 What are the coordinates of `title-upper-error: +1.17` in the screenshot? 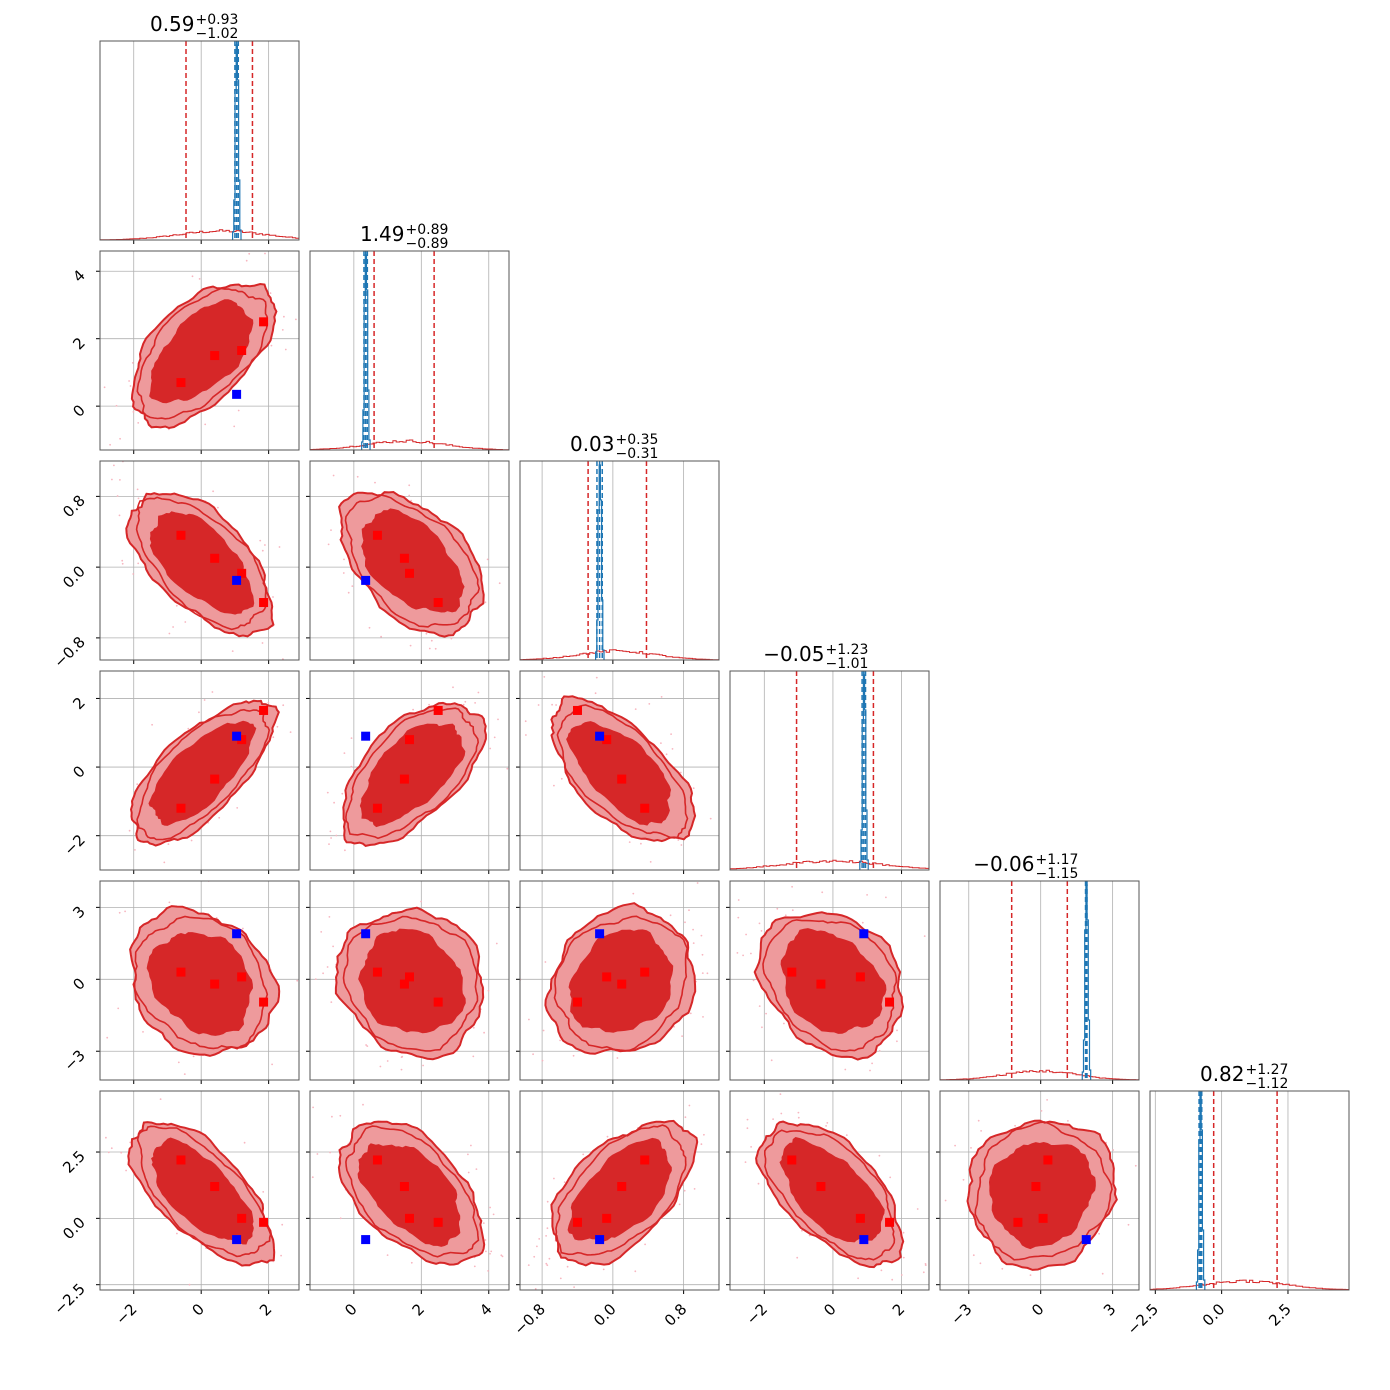 It's located at (1057, 860).